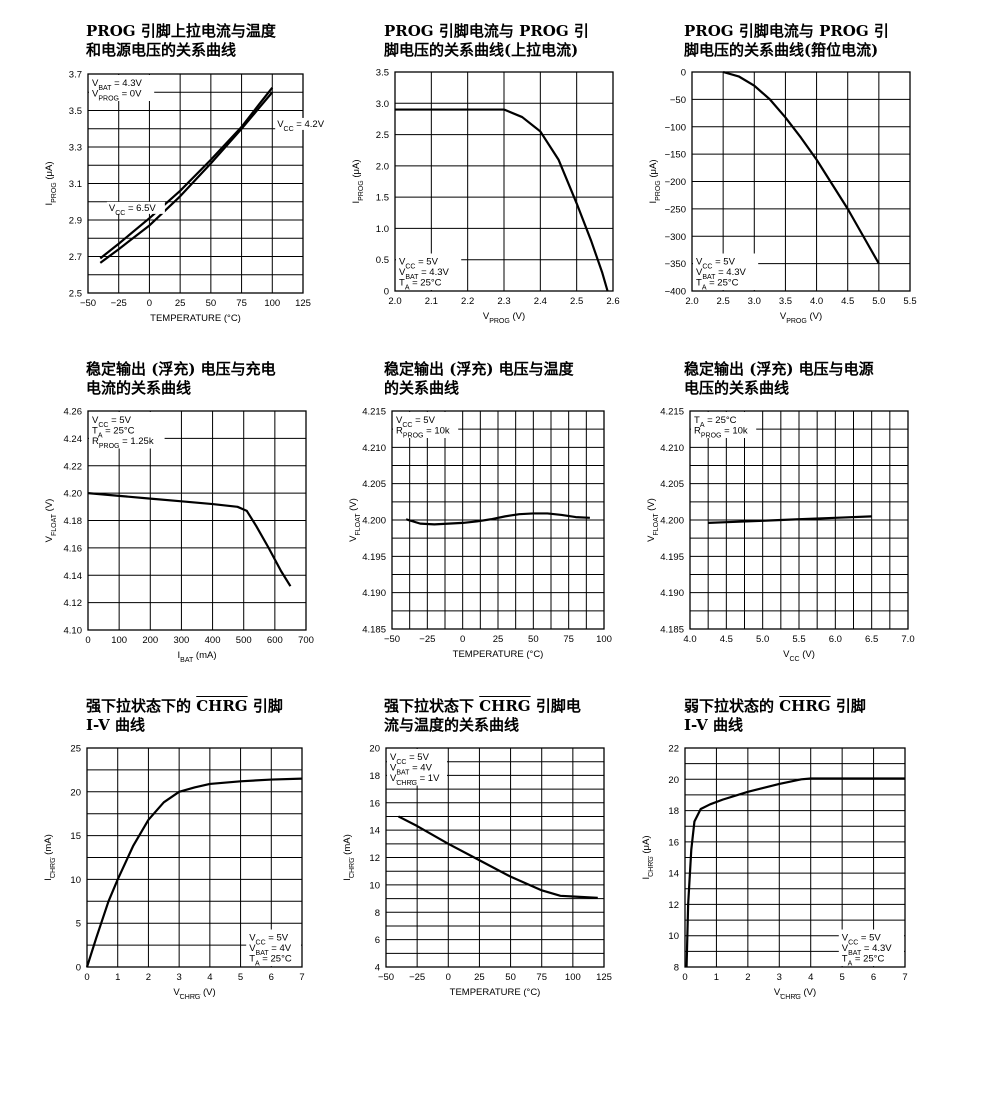  What do you see at coordinates (837, 379) in the screenshot?
I see `chart-title: 稳定输出 (浮充) 电压与电源 电压的关系曲线` at bounding box center [837, 379].